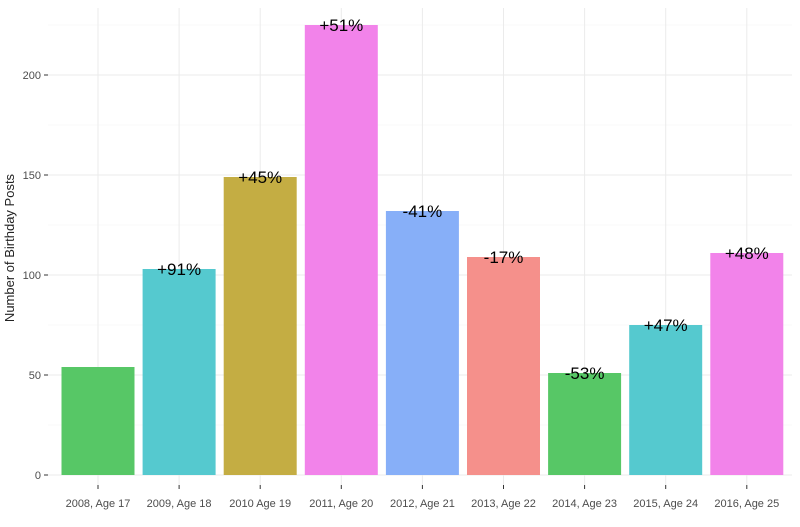 This screenshot has height=527, width=800. I want to click on x-tick-label: 2009, Age 18, so click(179, 504).